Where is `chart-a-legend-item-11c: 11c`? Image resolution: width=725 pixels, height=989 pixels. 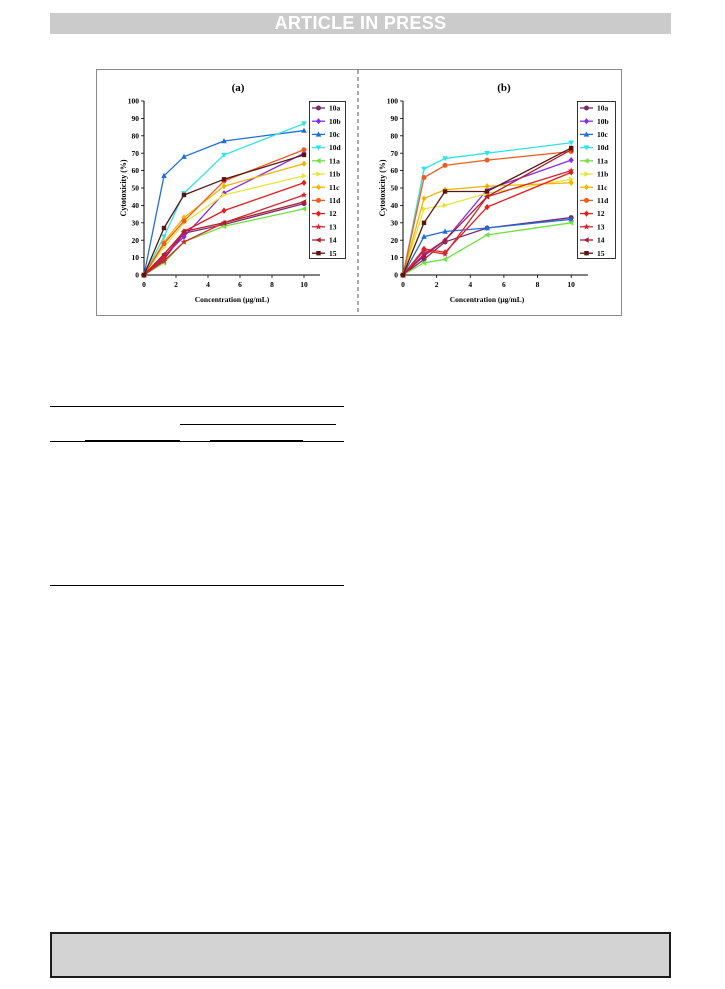 chart-a-legend-item-11c: 11c is located at coordinates (326, 187).